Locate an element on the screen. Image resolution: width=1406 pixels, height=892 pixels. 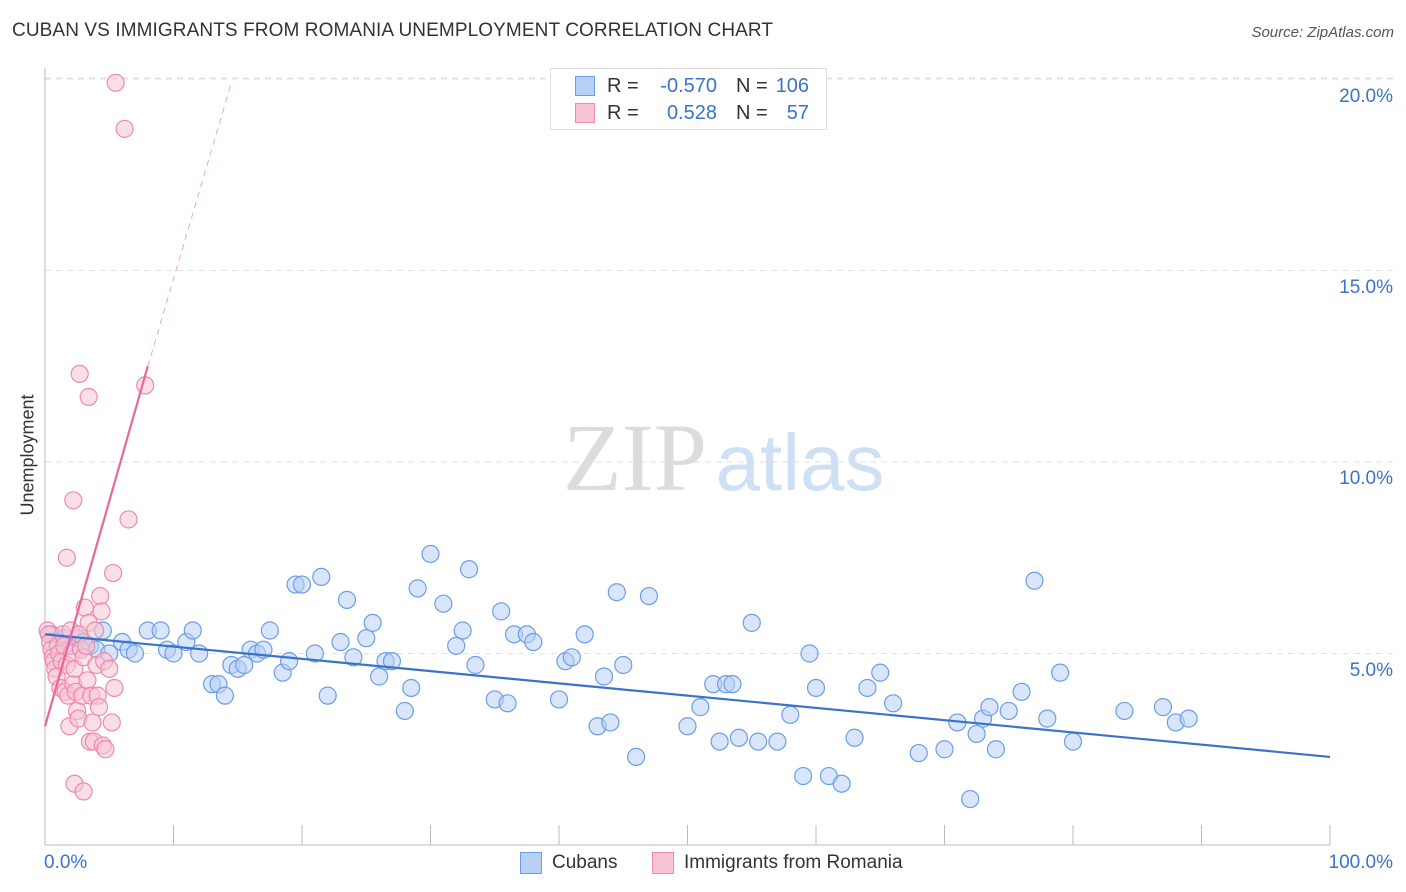
bottom-legend-cubans: Cubans is located at coordinates (569, 863).